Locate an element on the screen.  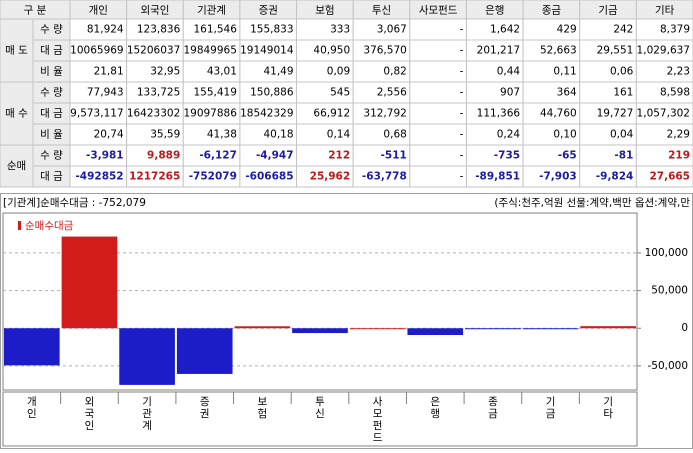
cell-value: 8,598 is located at coordinates (675, 93).